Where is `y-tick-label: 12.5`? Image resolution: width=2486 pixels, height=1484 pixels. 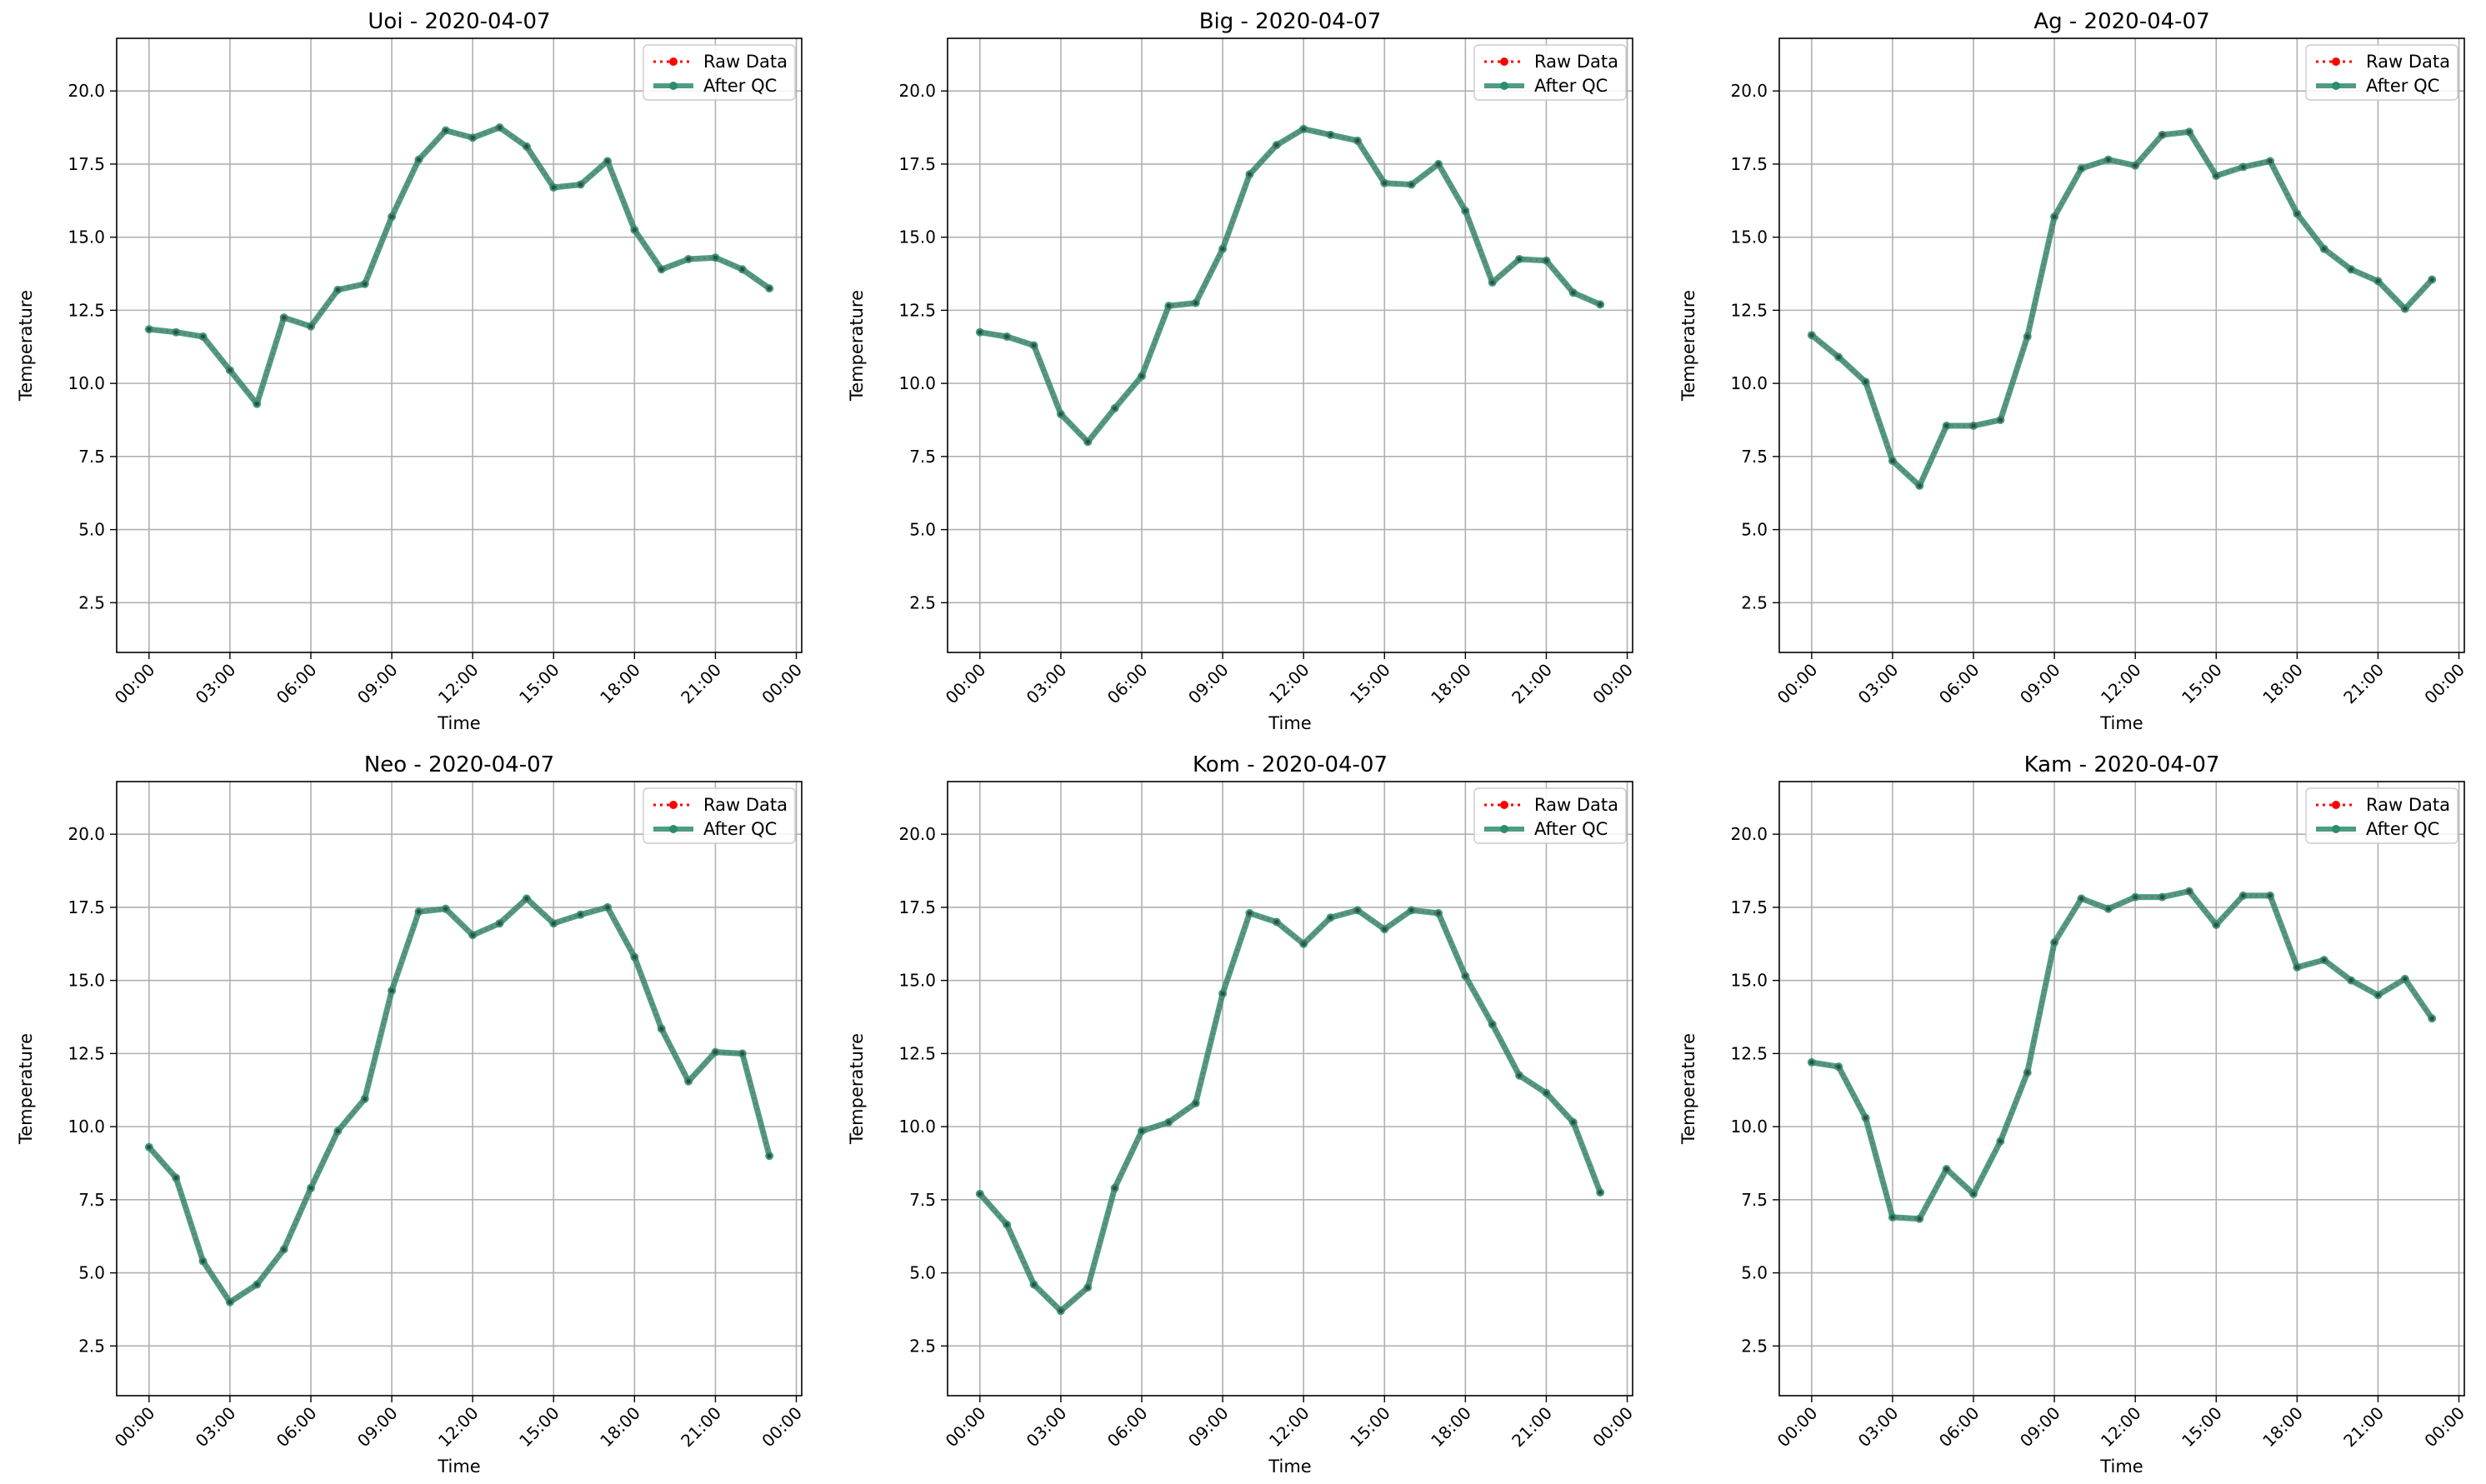
y-tick-label: 12.5 is located at coordinates (87, 1053).